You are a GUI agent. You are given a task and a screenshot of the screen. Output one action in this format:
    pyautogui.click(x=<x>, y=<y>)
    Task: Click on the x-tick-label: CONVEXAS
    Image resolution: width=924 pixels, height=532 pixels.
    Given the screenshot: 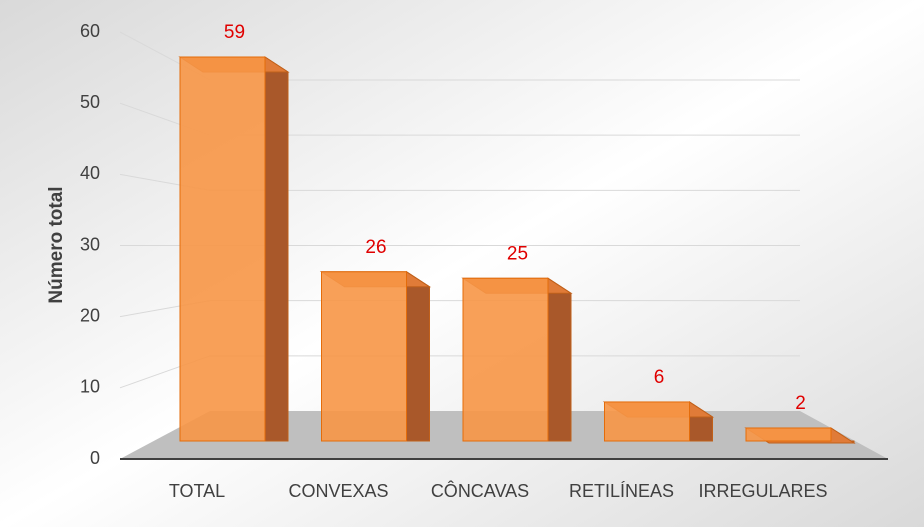 What is the action you would take?
    pyautogui.click(x=338, y=491)
    